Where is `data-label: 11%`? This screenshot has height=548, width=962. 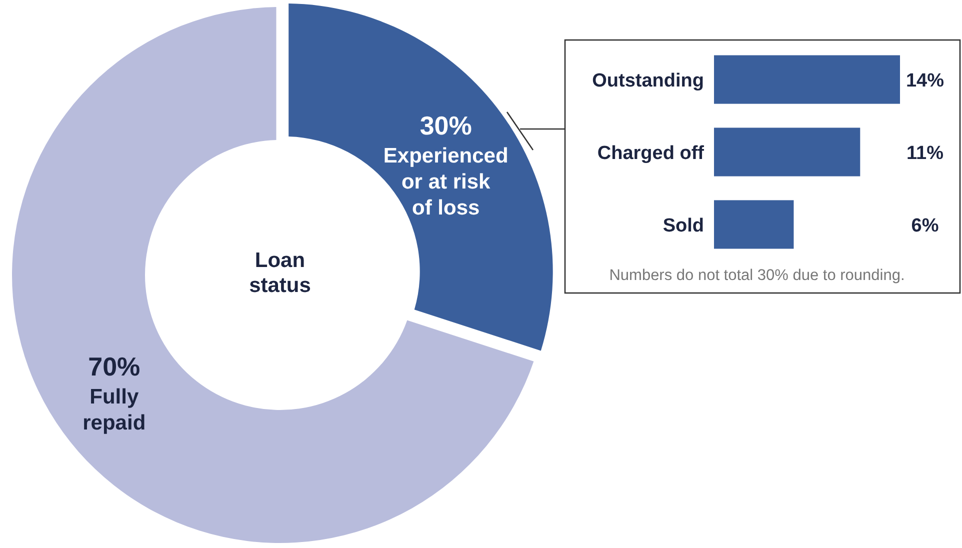
data-label: 11% is located at coordinates (925, 153).